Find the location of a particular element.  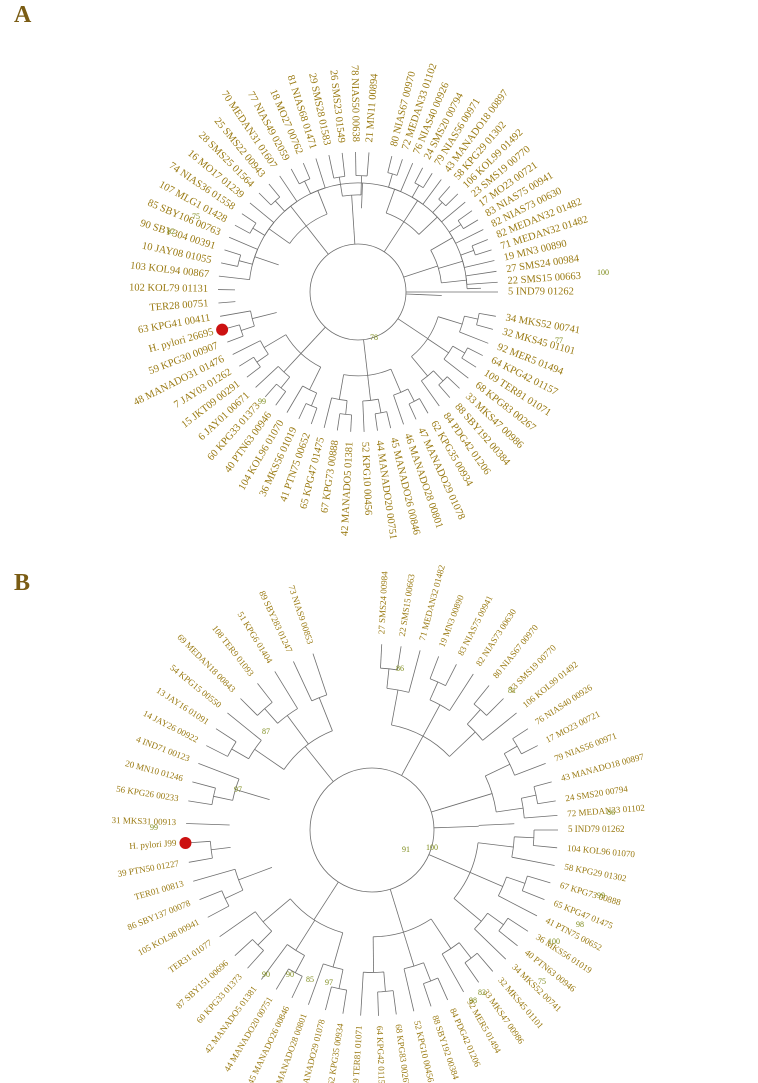

leaf-label: 58 KPG29 01302 is located at coordinates (596, 873).